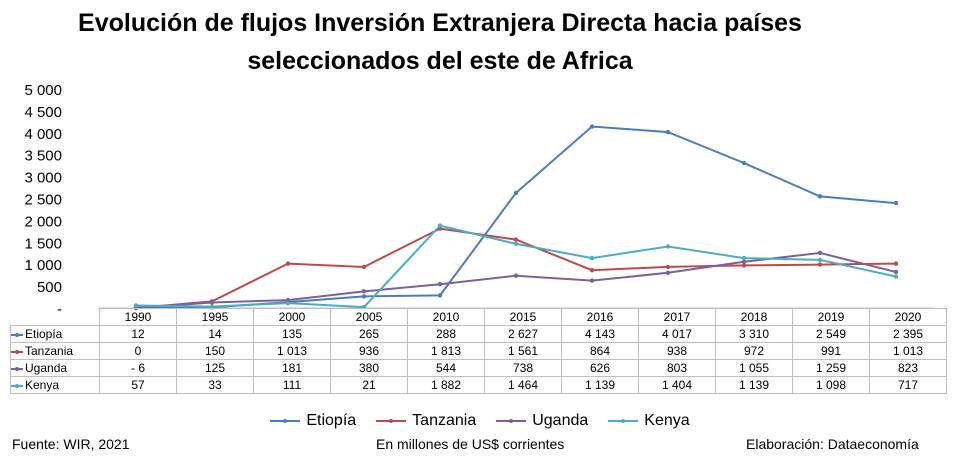  Describe the element at coordinates (292, 317) in the screenshot. I see `x-tick-label: 2000` at that location.